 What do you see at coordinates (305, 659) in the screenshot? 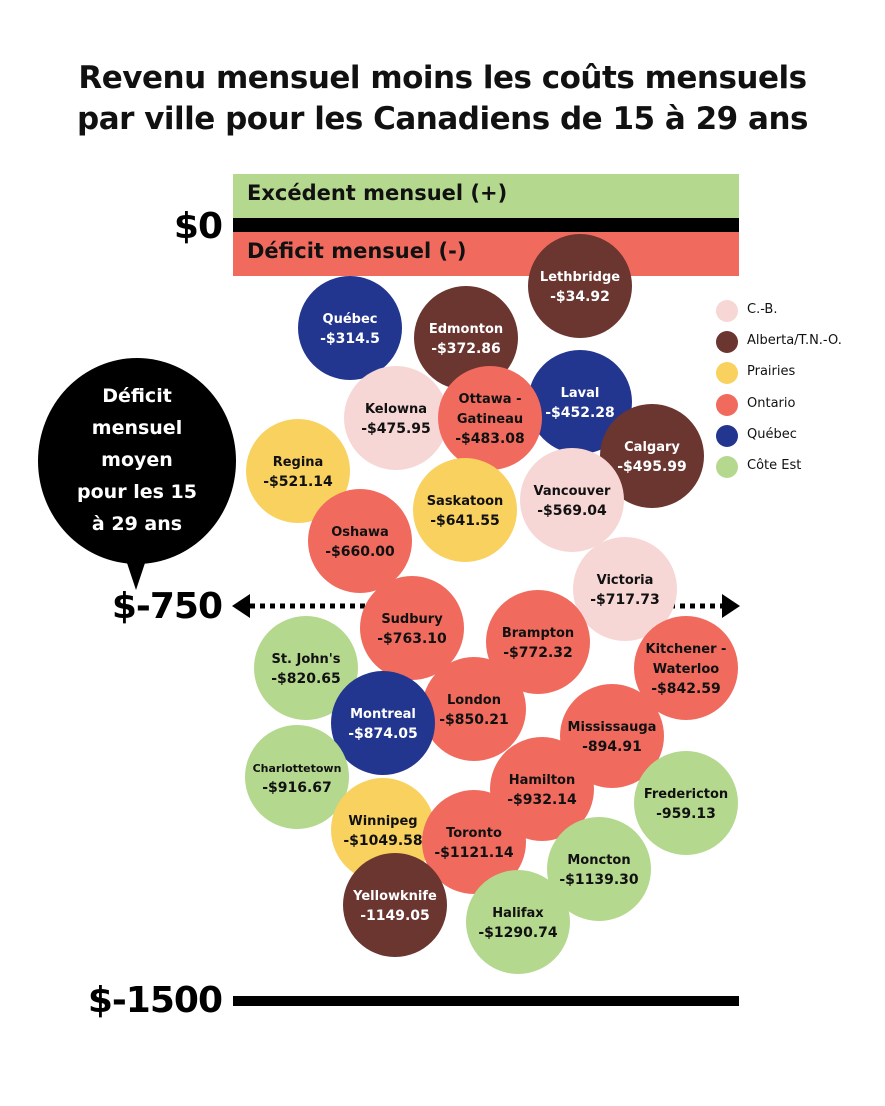
I see `bubble-city-label: St. John's` at bounding box center [305, 659].